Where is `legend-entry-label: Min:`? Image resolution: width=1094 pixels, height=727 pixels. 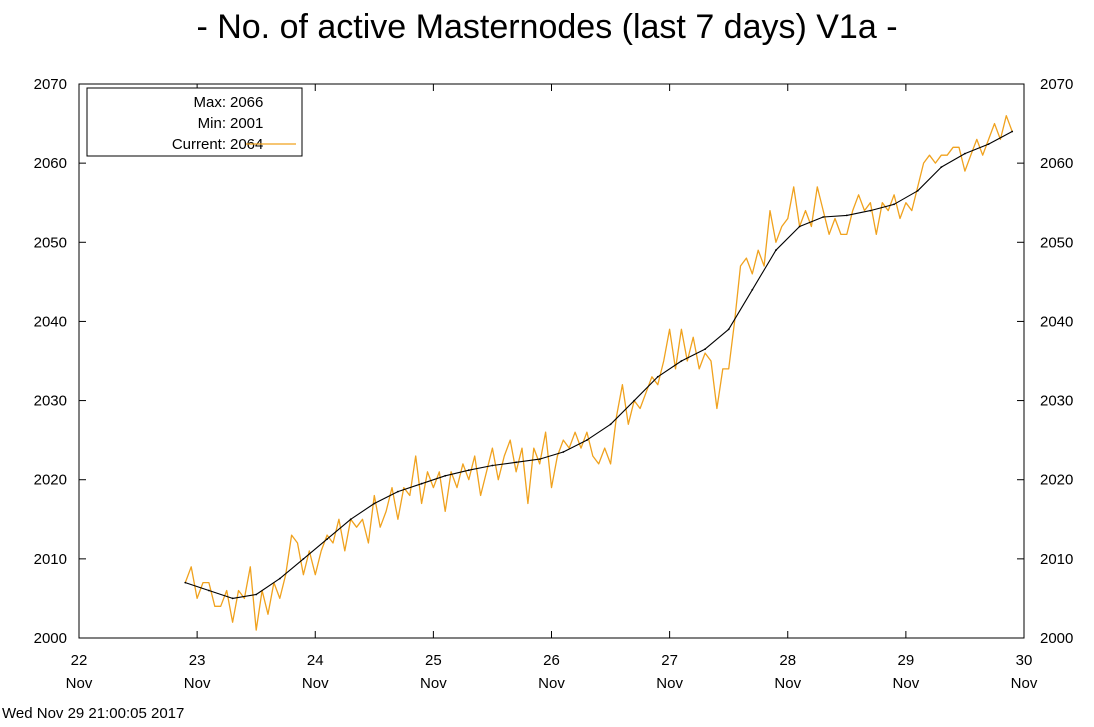
legend-entry-label: Min: is located at coordinates (212, 123).